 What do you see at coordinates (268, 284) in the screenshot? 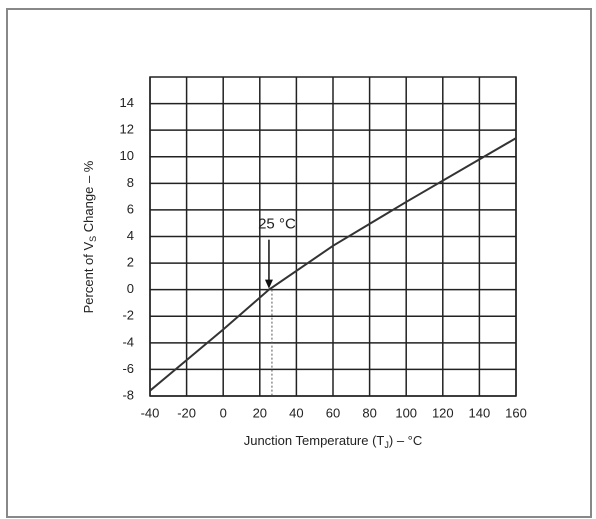
I see `annotation-arrow-head` at bounding box center [268, 284].